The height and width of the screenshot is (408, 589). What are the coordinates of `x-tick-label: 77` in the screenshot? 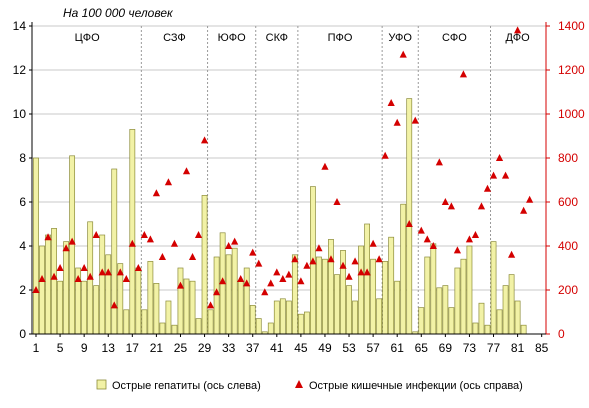 It's located at (494, 348).